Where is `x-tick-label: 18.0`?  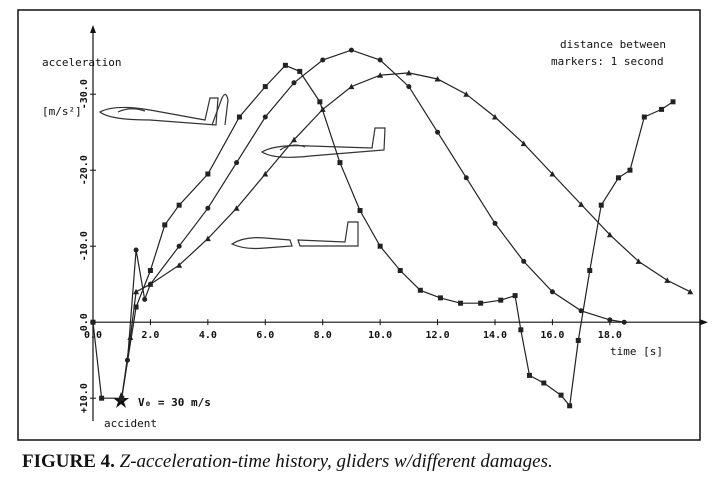 x-tick-label: 18.0 is located at coordinates (610, 335).